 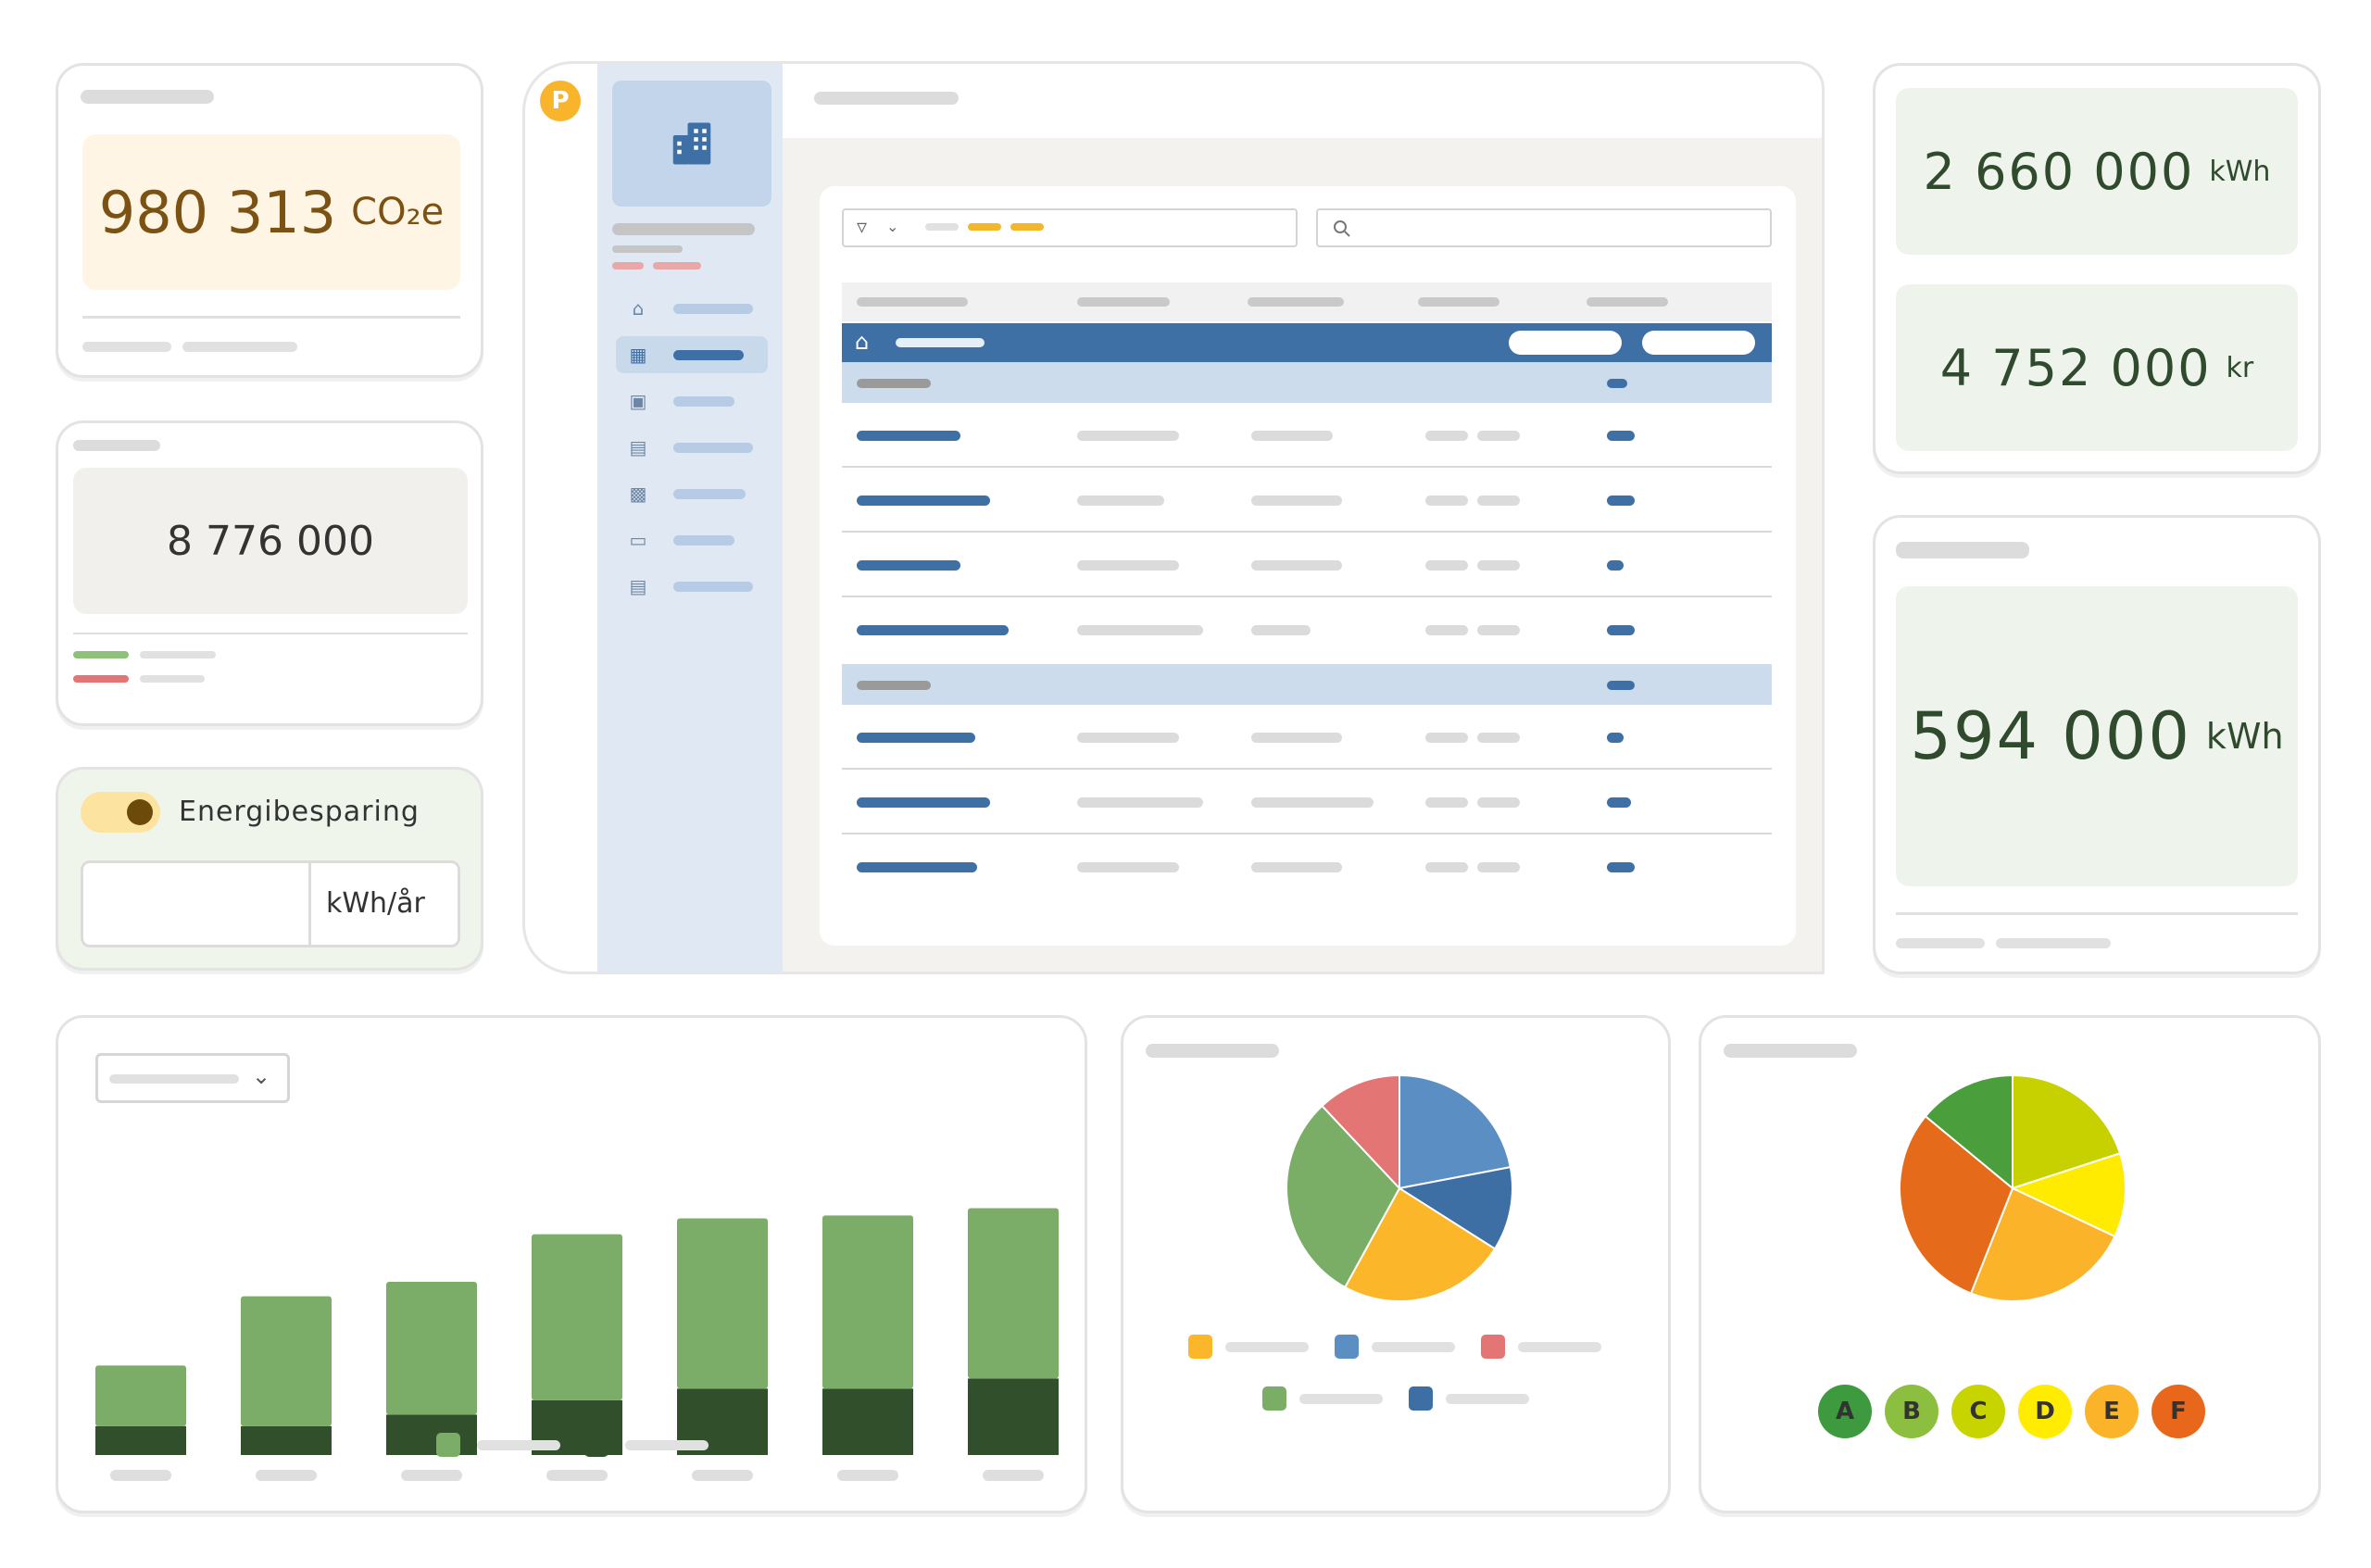 What do you see at coordinates (692, 402) in the screenshot?
I see `nav-item-garage: ▣` at bounding box center [692, 402].